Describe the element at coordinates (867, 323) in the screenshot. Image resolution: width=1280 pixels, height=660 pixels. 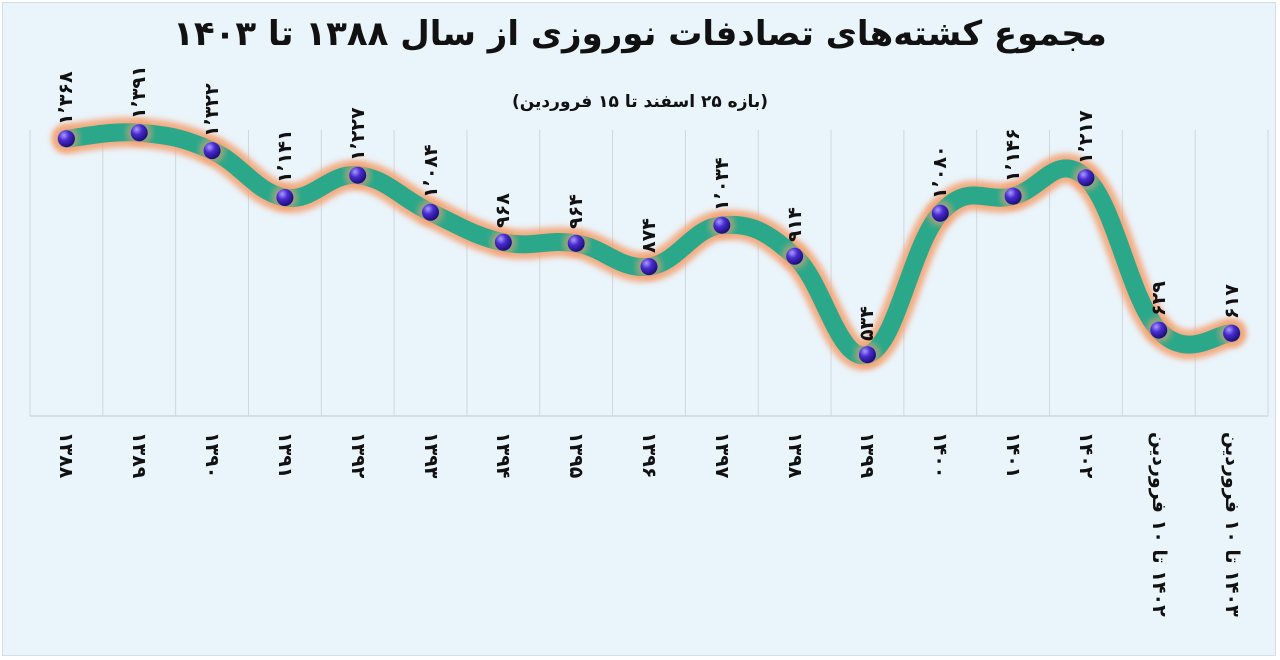
I see `data-label: ۵۳۴` at that location.